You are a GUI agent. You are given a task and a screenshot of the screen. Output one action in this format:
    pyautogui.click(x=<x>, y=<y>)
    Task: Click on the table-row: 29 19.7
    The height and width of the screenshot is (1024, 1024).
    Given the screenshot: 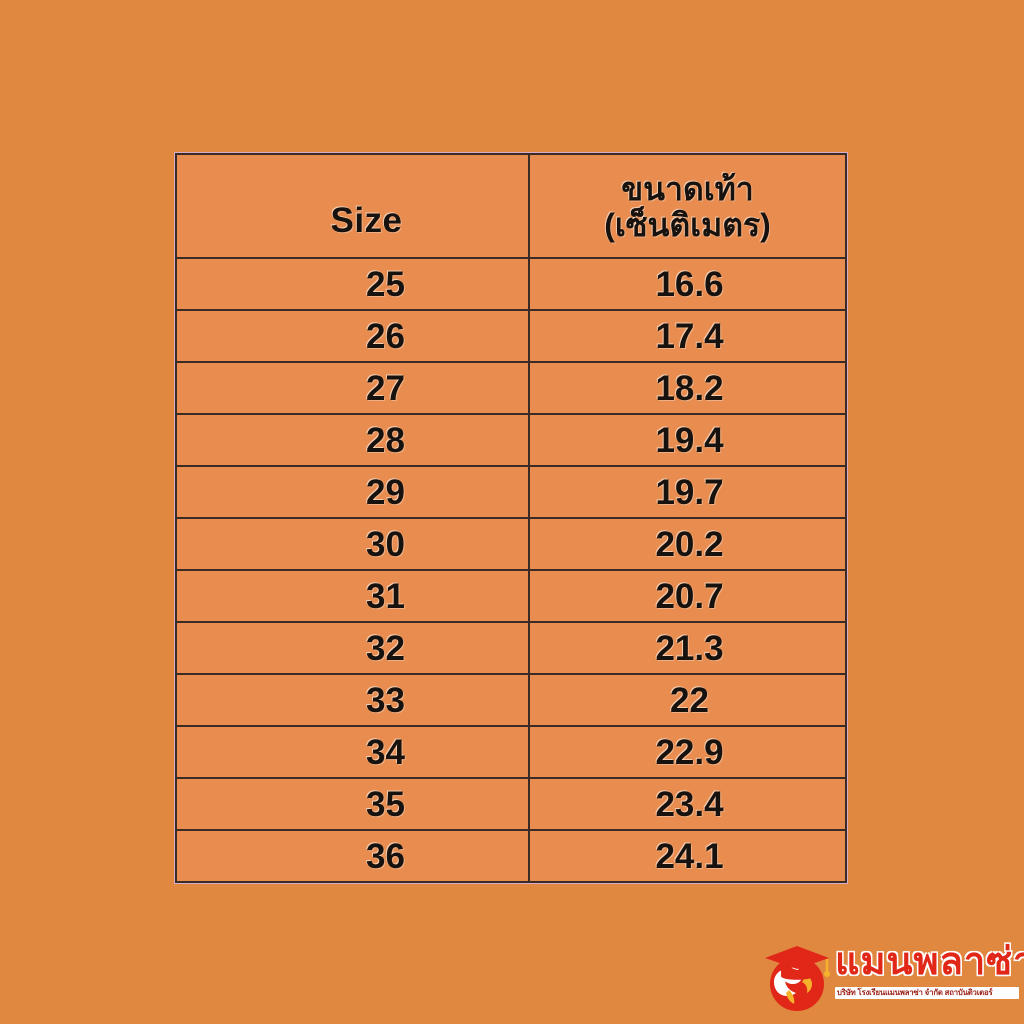 What is the action you would take?
    pyautogui.click(x=511, y=492)
    